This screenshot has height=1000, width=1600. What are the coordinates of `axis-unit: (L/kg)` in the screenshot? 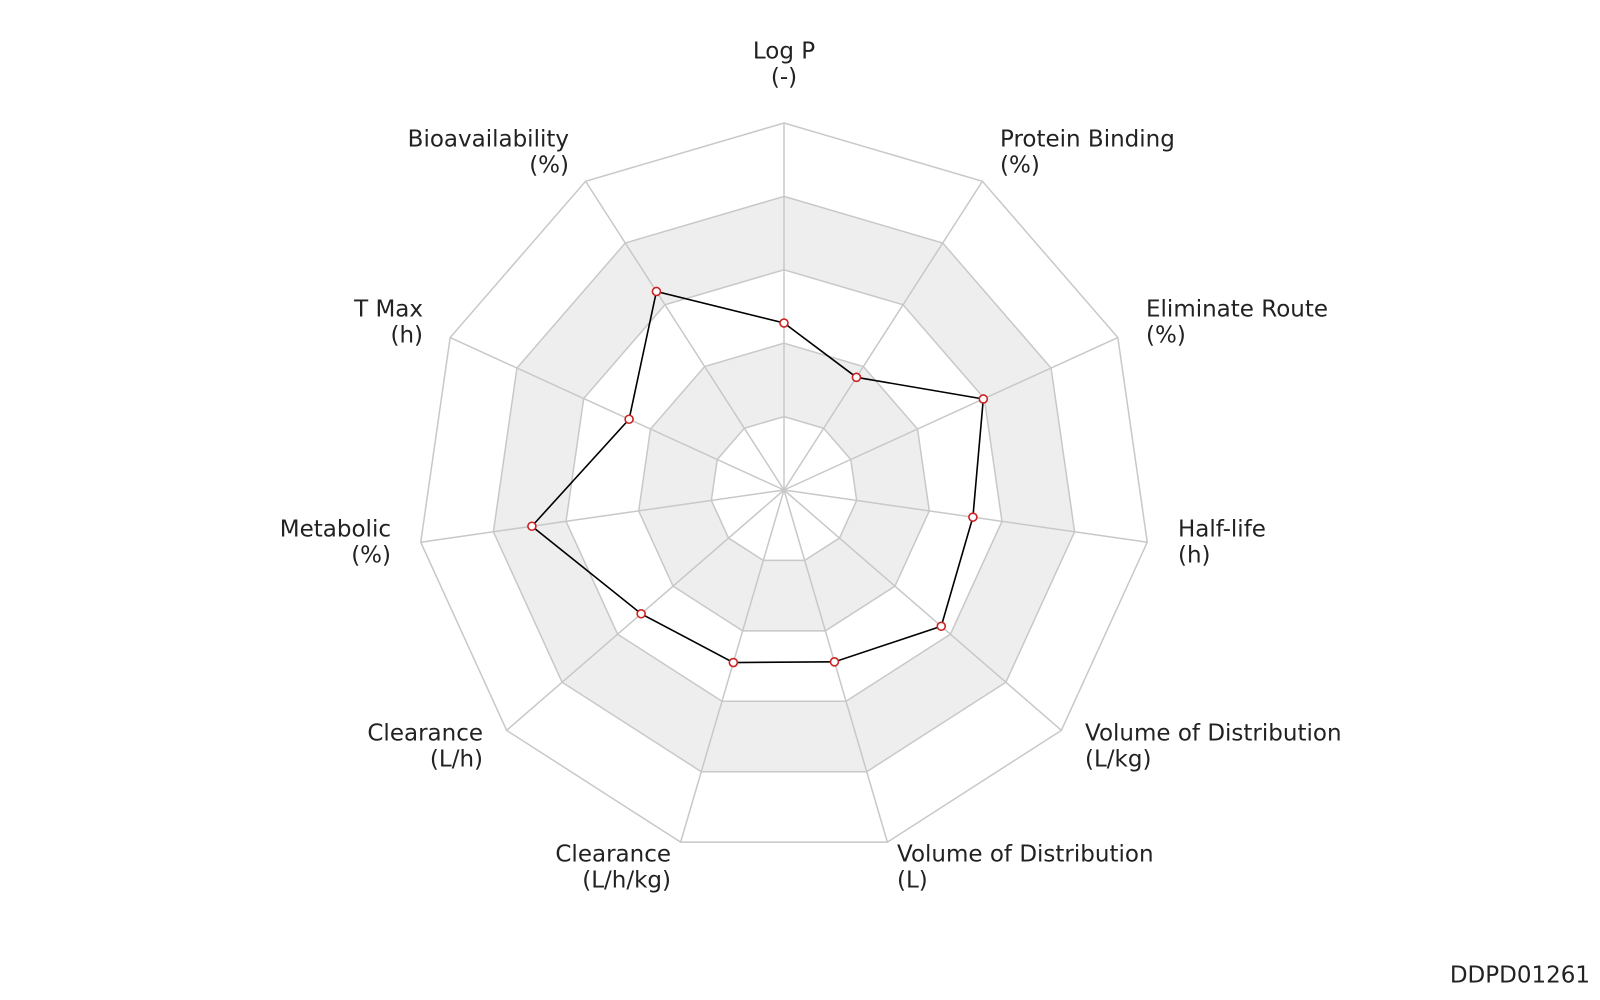 It's located at (1118, 760).